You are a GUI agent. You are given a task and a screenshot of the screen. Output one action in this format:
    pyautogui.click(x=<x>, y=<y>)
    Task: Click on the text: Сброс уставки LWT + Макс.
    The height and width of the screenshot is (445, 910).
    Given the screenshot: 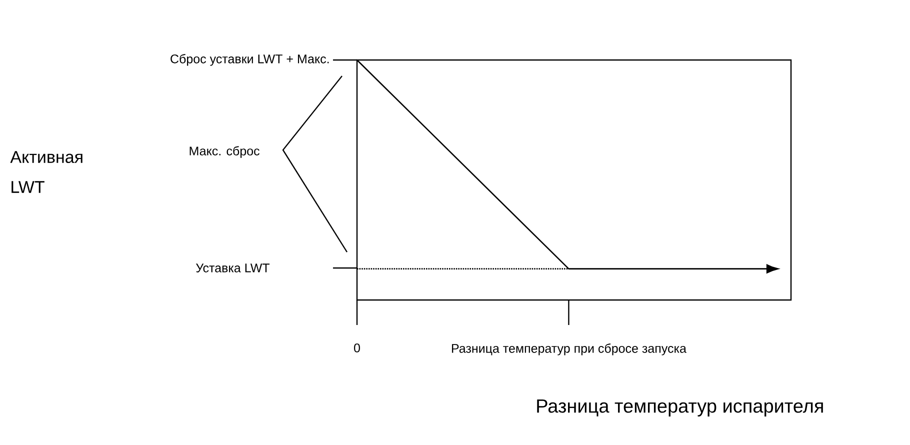 What is the action you would take?
    pyautogui.click(x=249, y=60)
    